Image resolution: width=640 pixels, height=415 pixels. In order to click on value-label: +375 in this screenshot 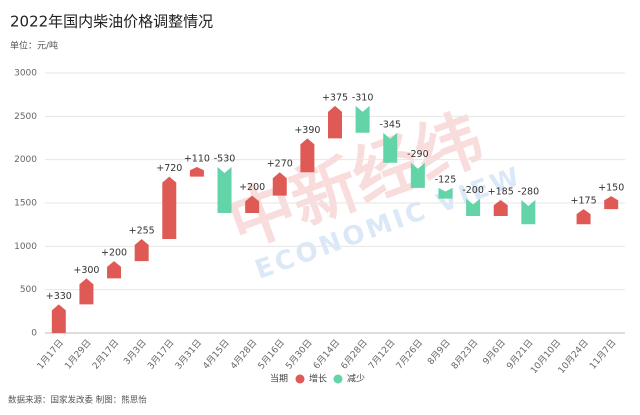, I will do `click(335, 97)`.